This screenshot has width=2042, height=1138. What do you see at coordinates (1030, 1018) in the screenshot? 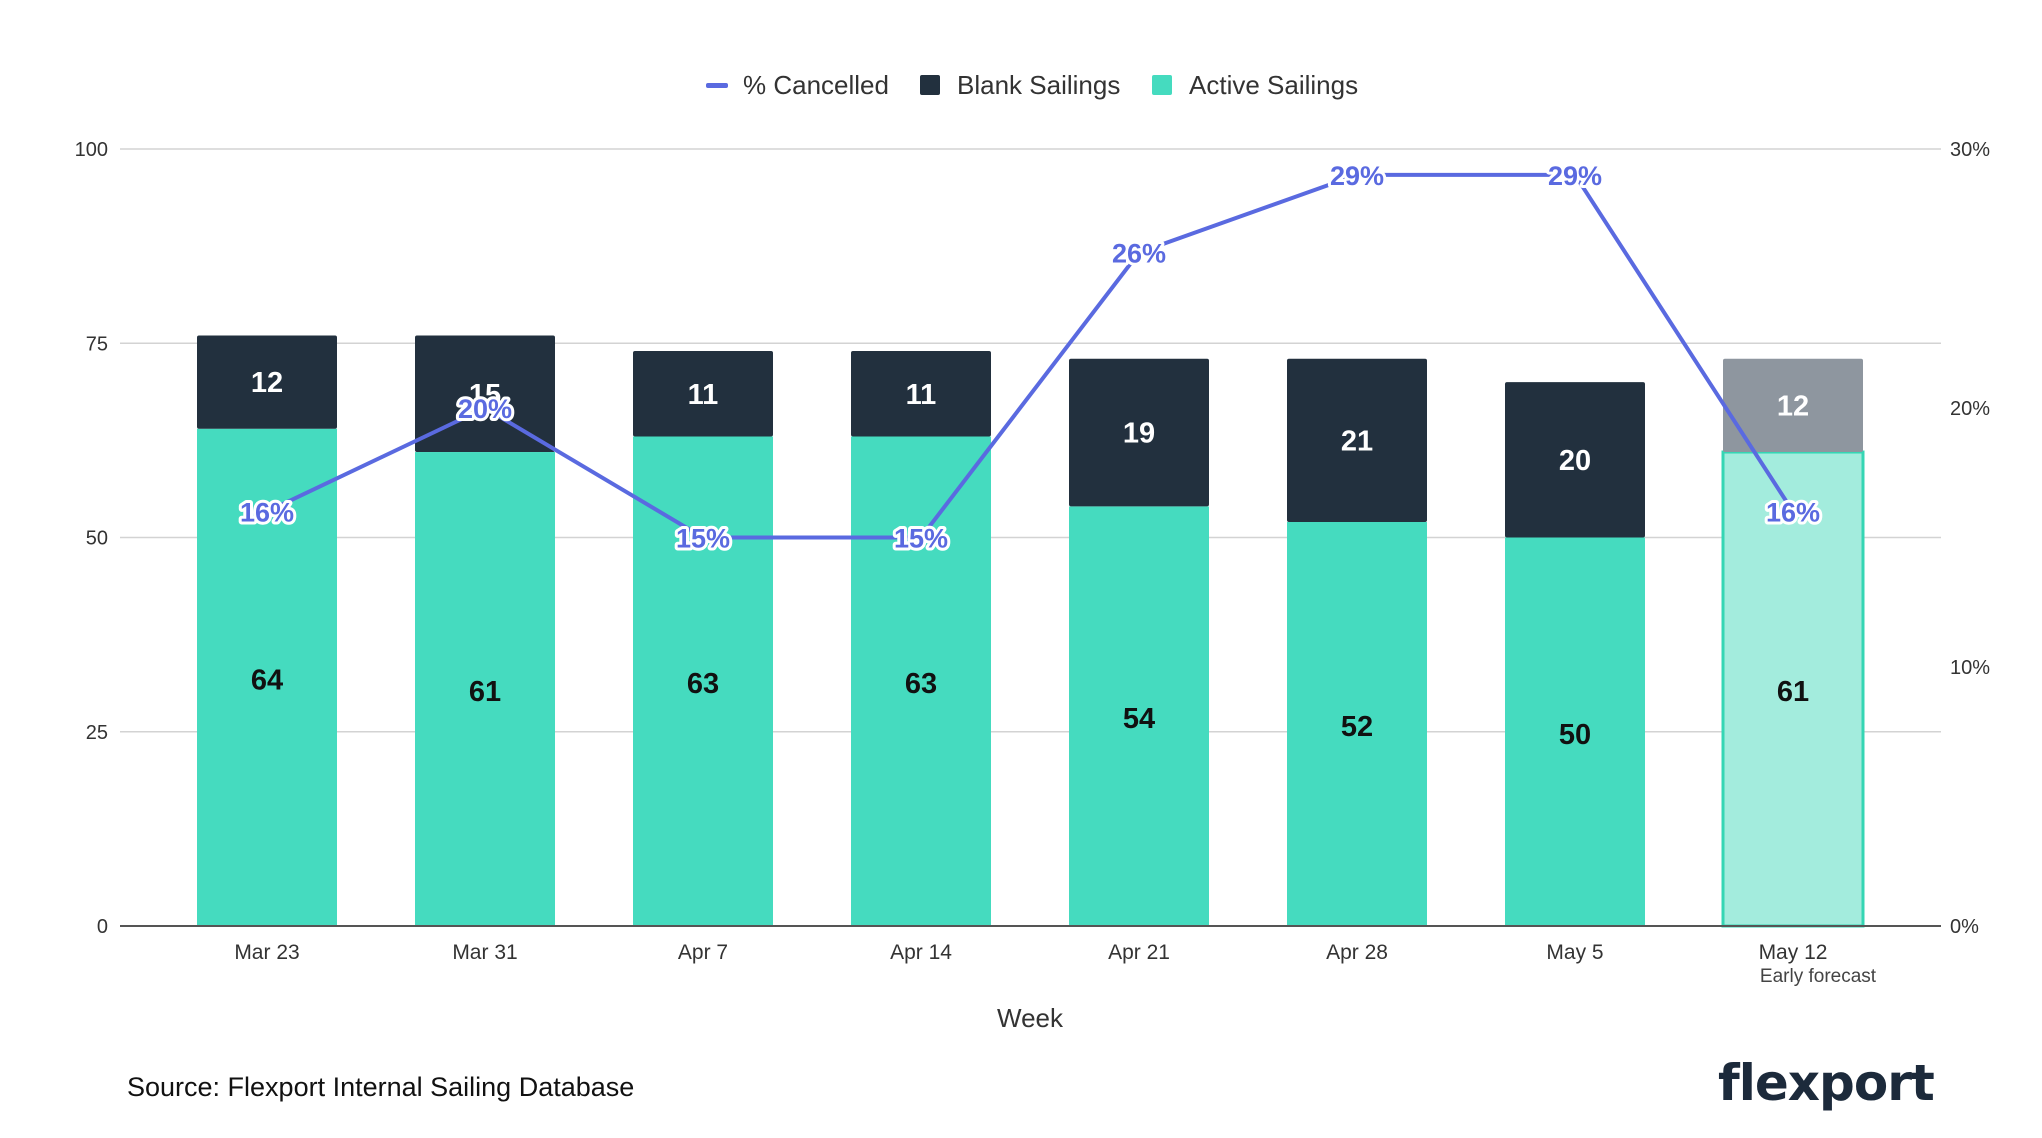
I see `x-axis-title: Week` at bounding box center [1030, 1018].